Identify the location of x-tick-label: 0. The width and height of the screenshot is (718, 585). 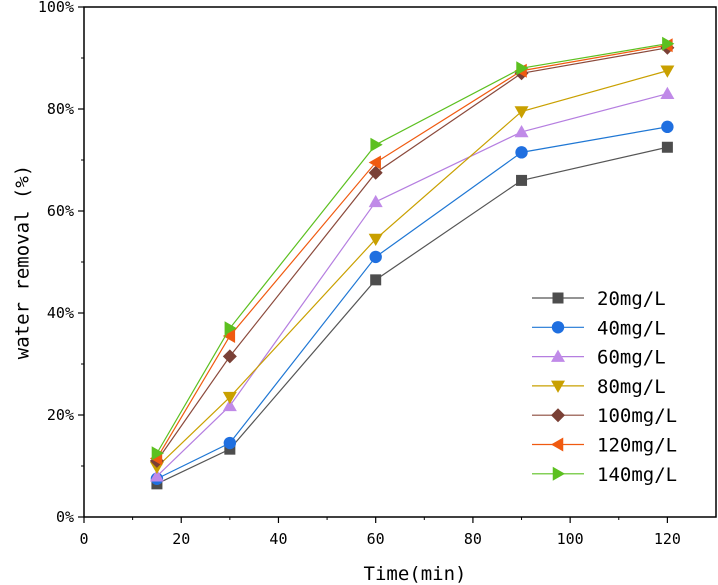
(83, 539).